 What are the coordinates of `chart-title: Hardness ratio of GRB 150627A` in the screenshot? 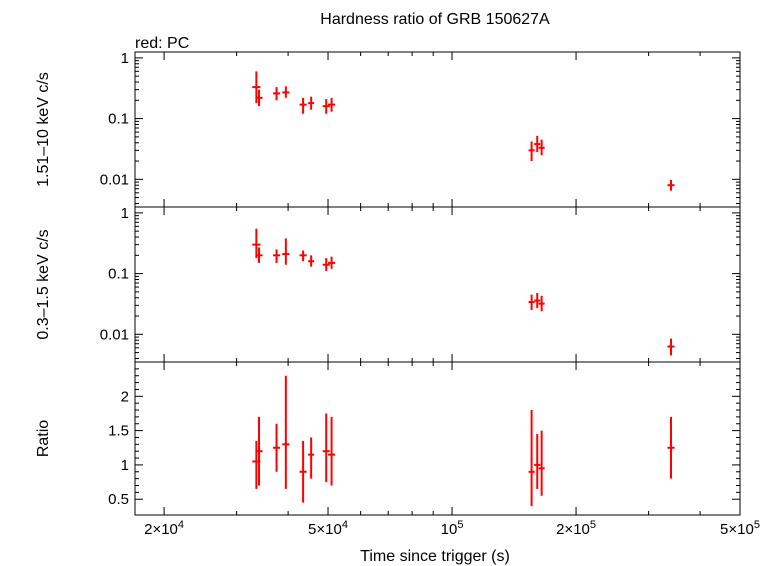 It's located at (435, 19).